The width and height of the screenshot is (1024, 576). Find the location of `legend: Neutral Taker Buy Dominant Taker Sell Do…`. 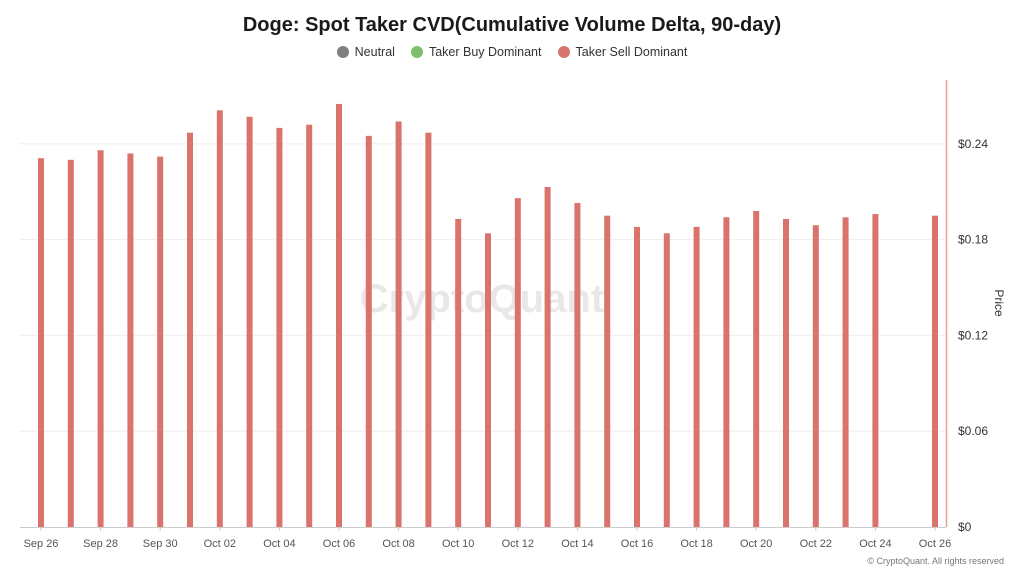

legend: Neutral Taker Buy Dominant Taker Sell Do… is located at coordinates (512, 52).